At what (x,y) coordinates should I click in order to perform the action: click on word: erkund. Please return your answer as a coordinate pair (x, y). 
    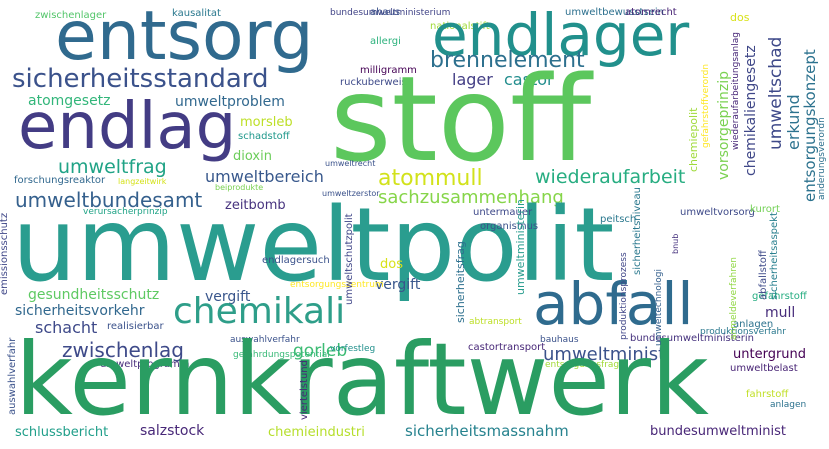
    Looking at the image, I should click on (793, 122).